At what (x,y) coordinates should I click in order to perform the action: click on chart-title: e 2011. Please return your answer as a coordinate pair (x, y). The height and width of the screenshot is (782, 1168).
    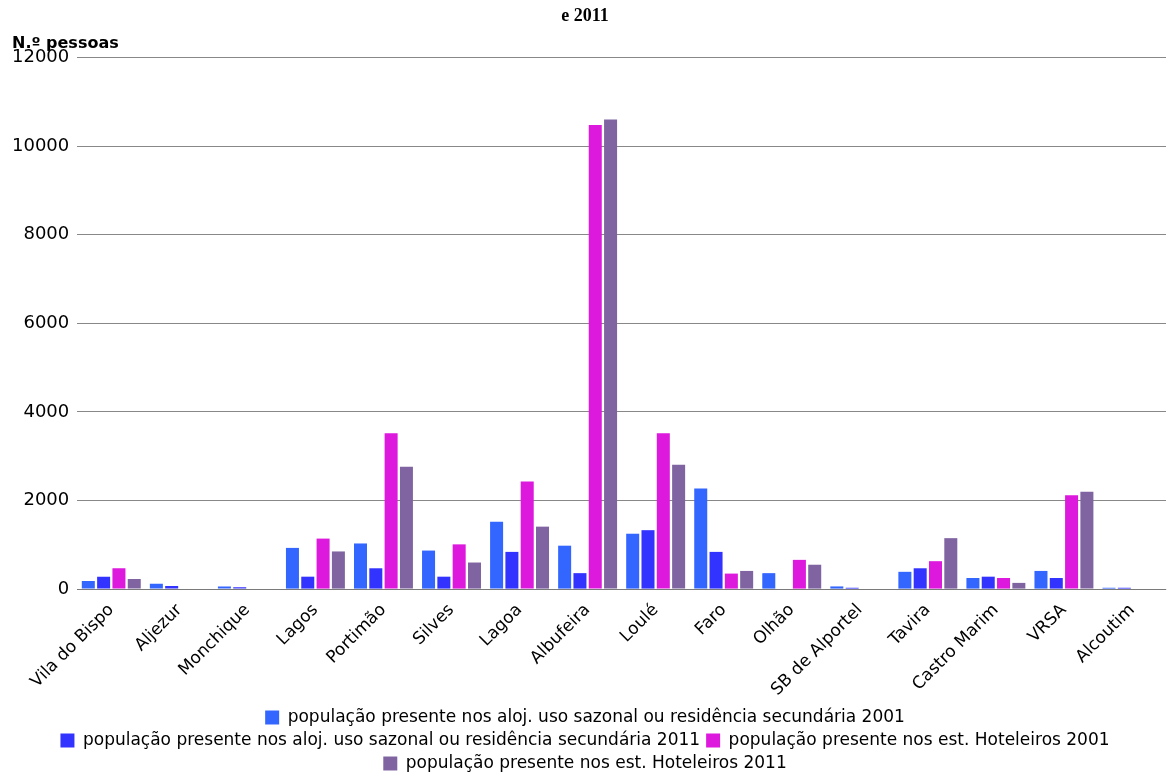
    Looking at the image, I should click on (585, 15).